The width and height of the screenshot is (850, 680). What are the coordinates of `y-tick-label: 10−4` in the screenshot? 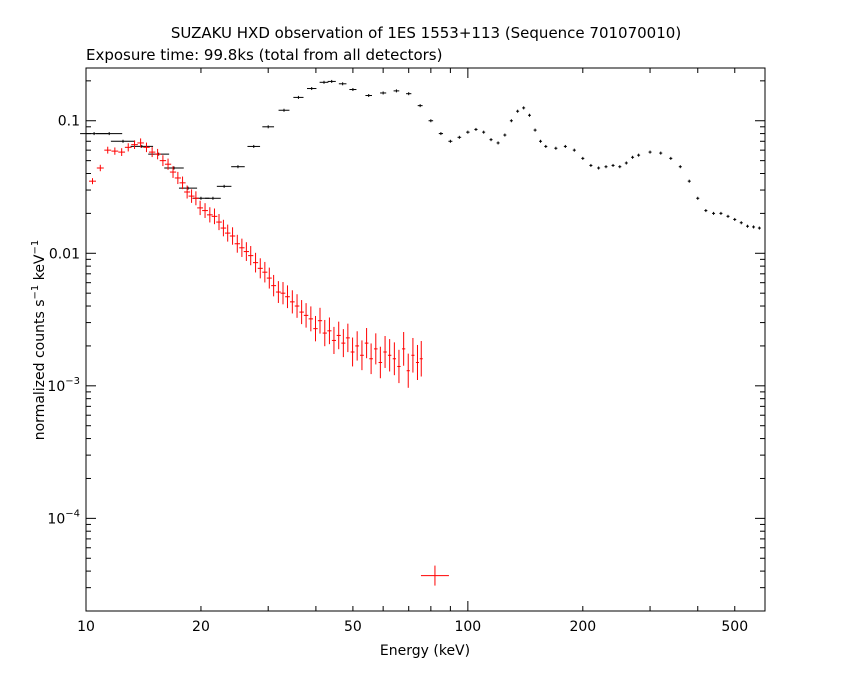 It's located at (63, 517).